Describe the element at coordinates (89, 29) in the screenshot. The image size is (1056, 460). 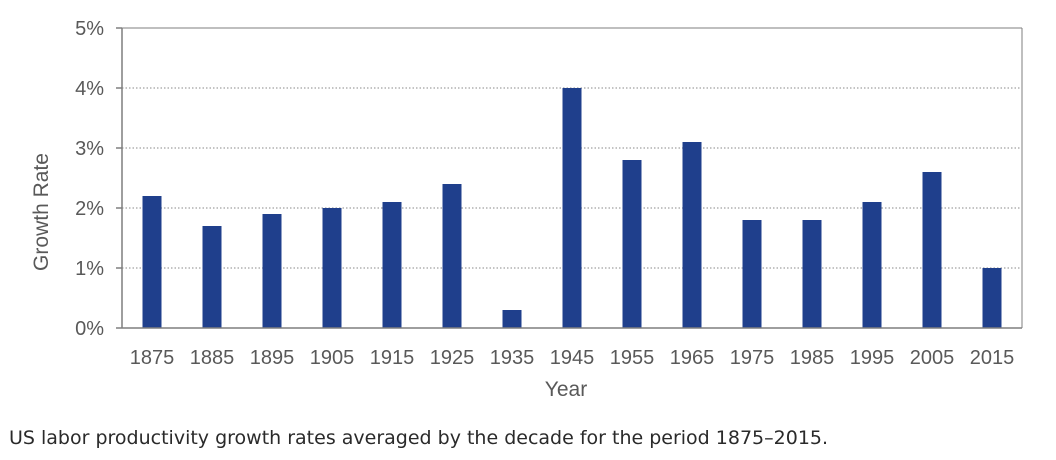
I see `y-tick-label: 5%` at that location.